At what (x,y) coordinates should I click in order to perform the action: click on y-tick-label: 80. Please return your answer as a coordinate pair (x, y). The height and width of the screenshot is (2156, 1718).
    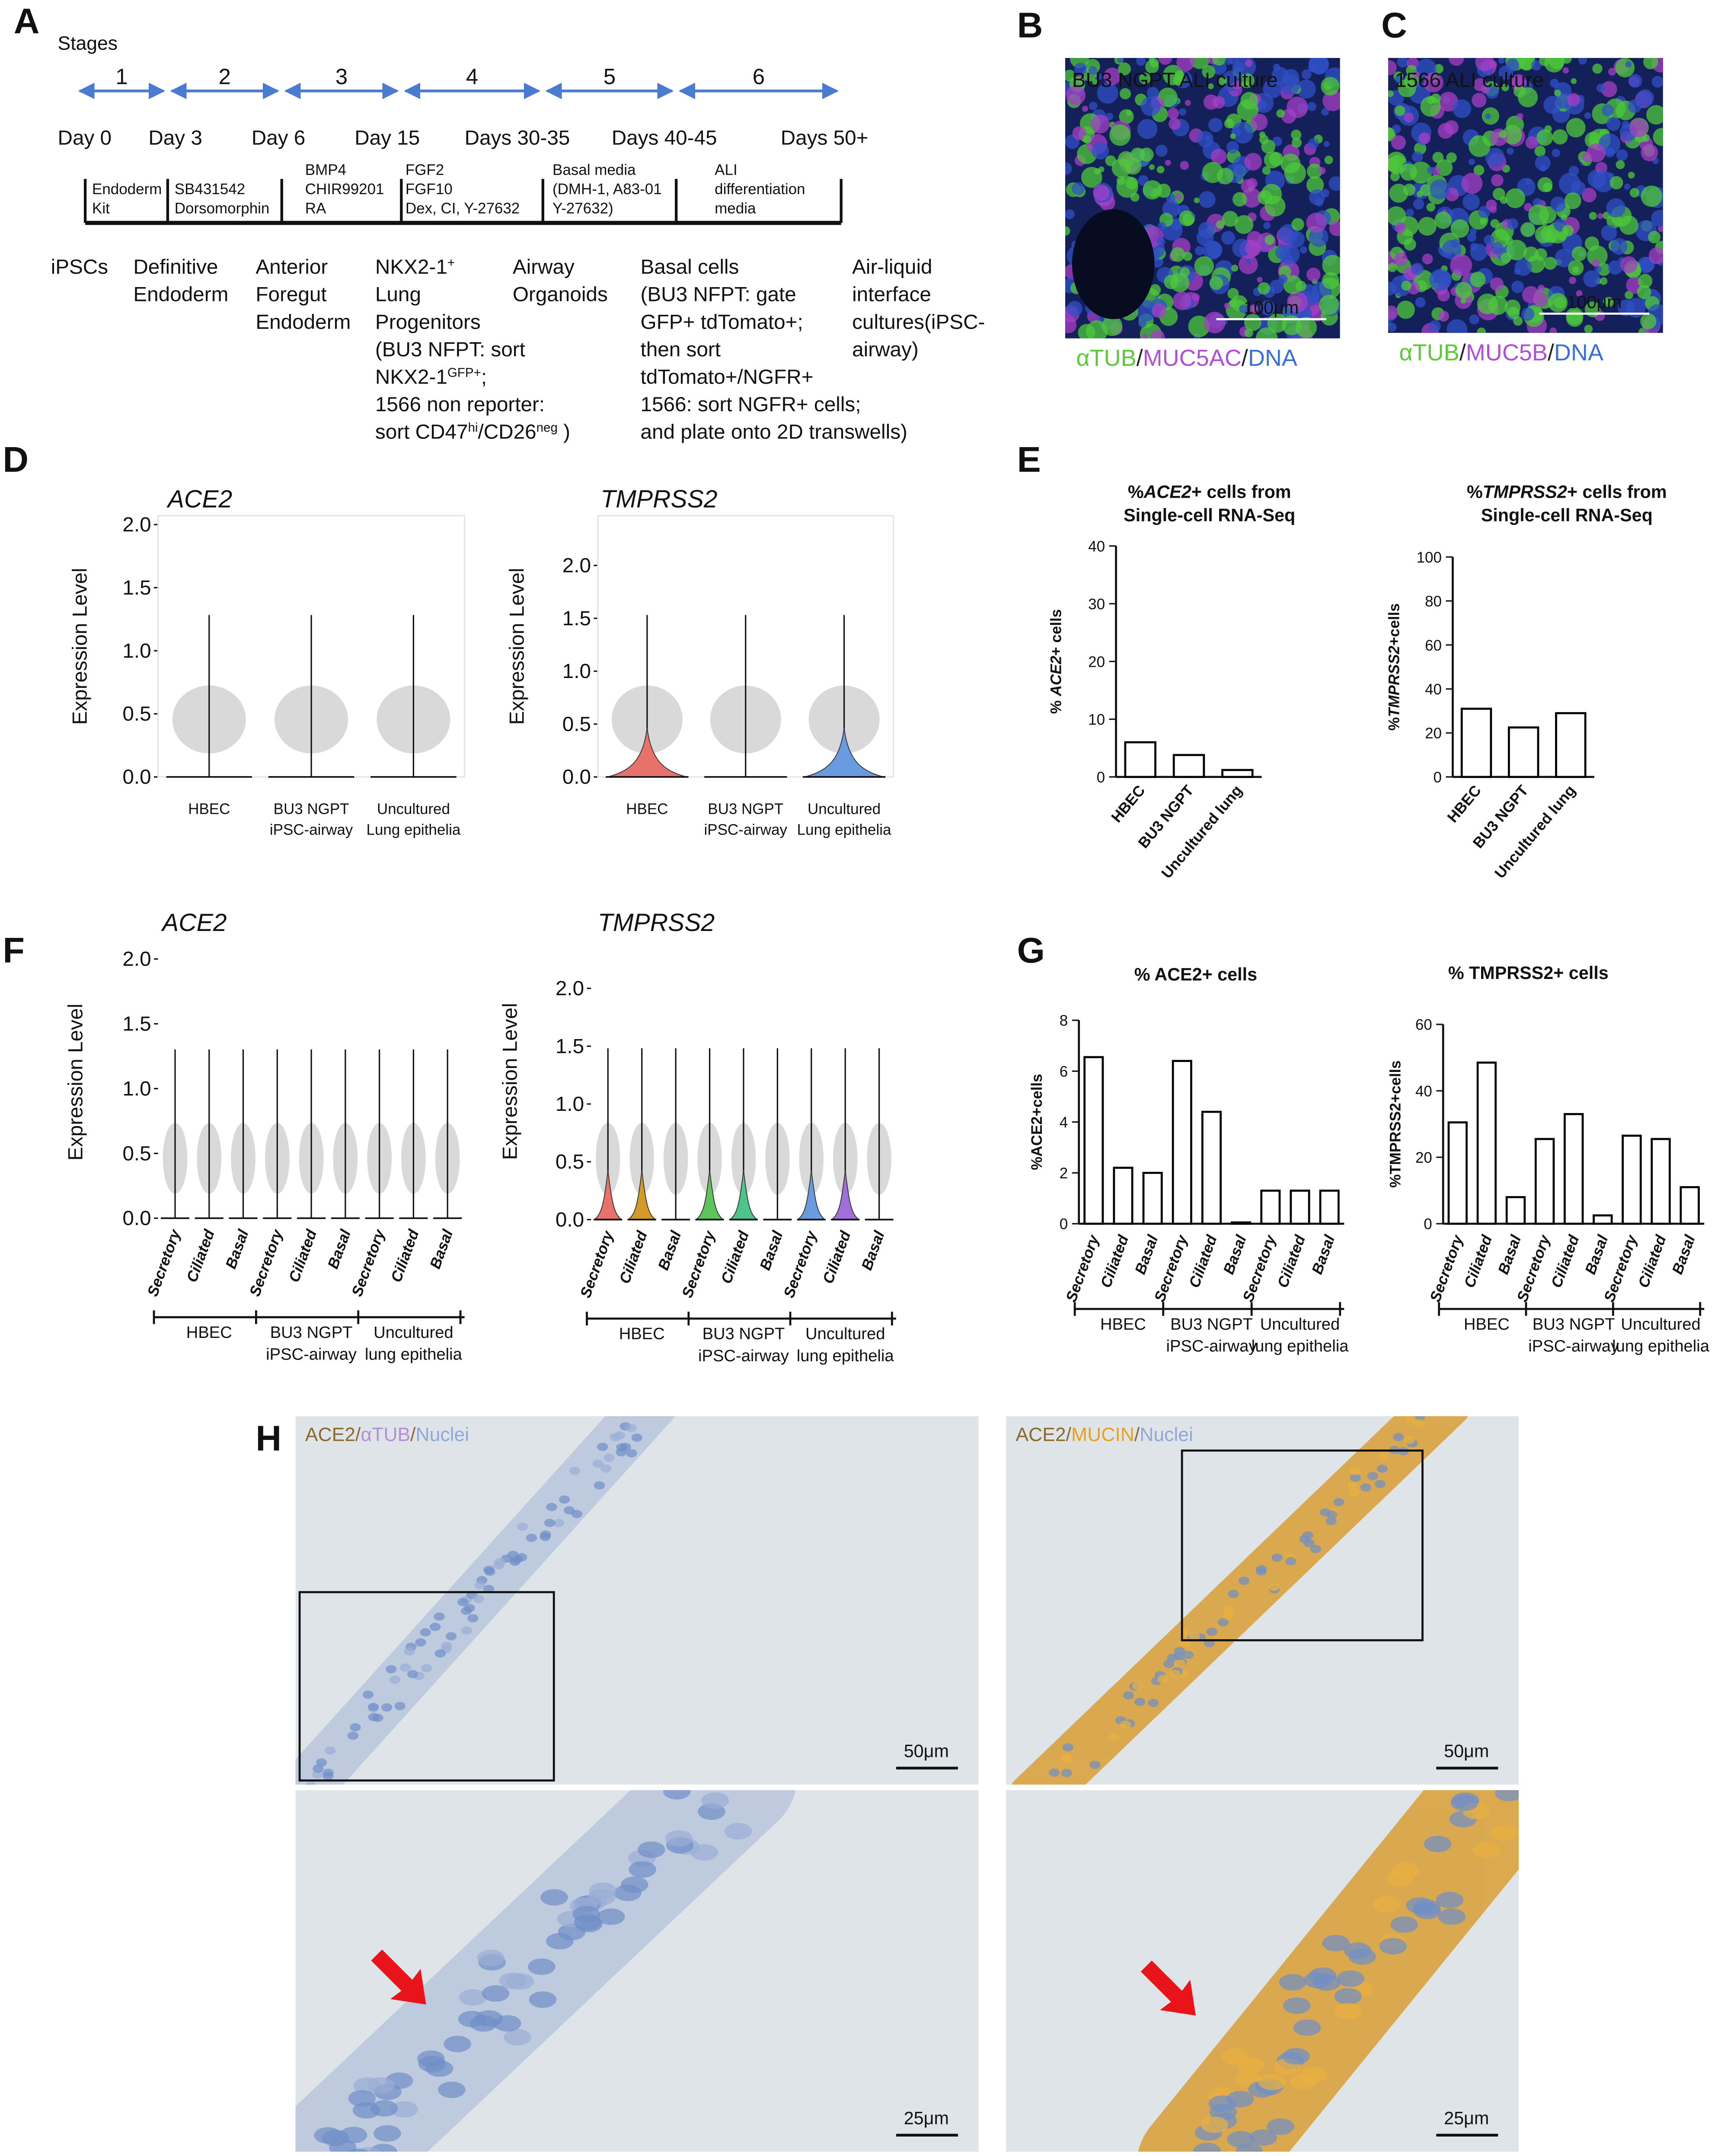
    Looking at the image, I should click on (1433, 601).